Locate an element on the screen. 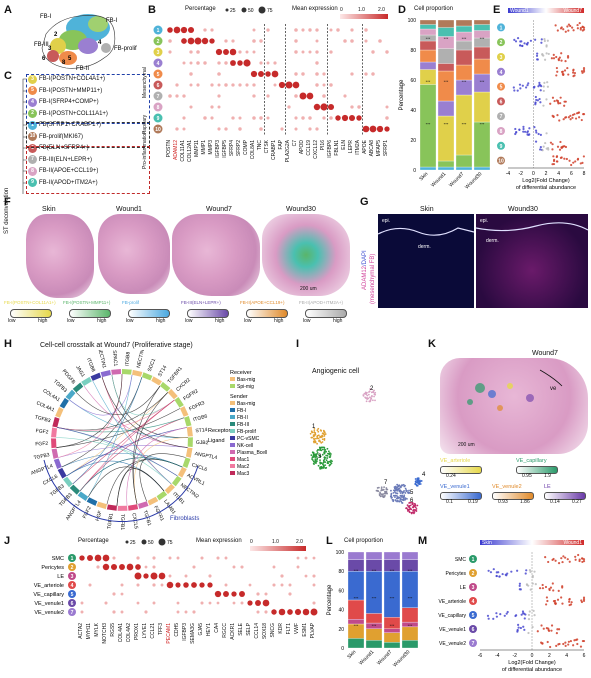  panel-f-scale: 200 um is located at coordinates (308, 289).